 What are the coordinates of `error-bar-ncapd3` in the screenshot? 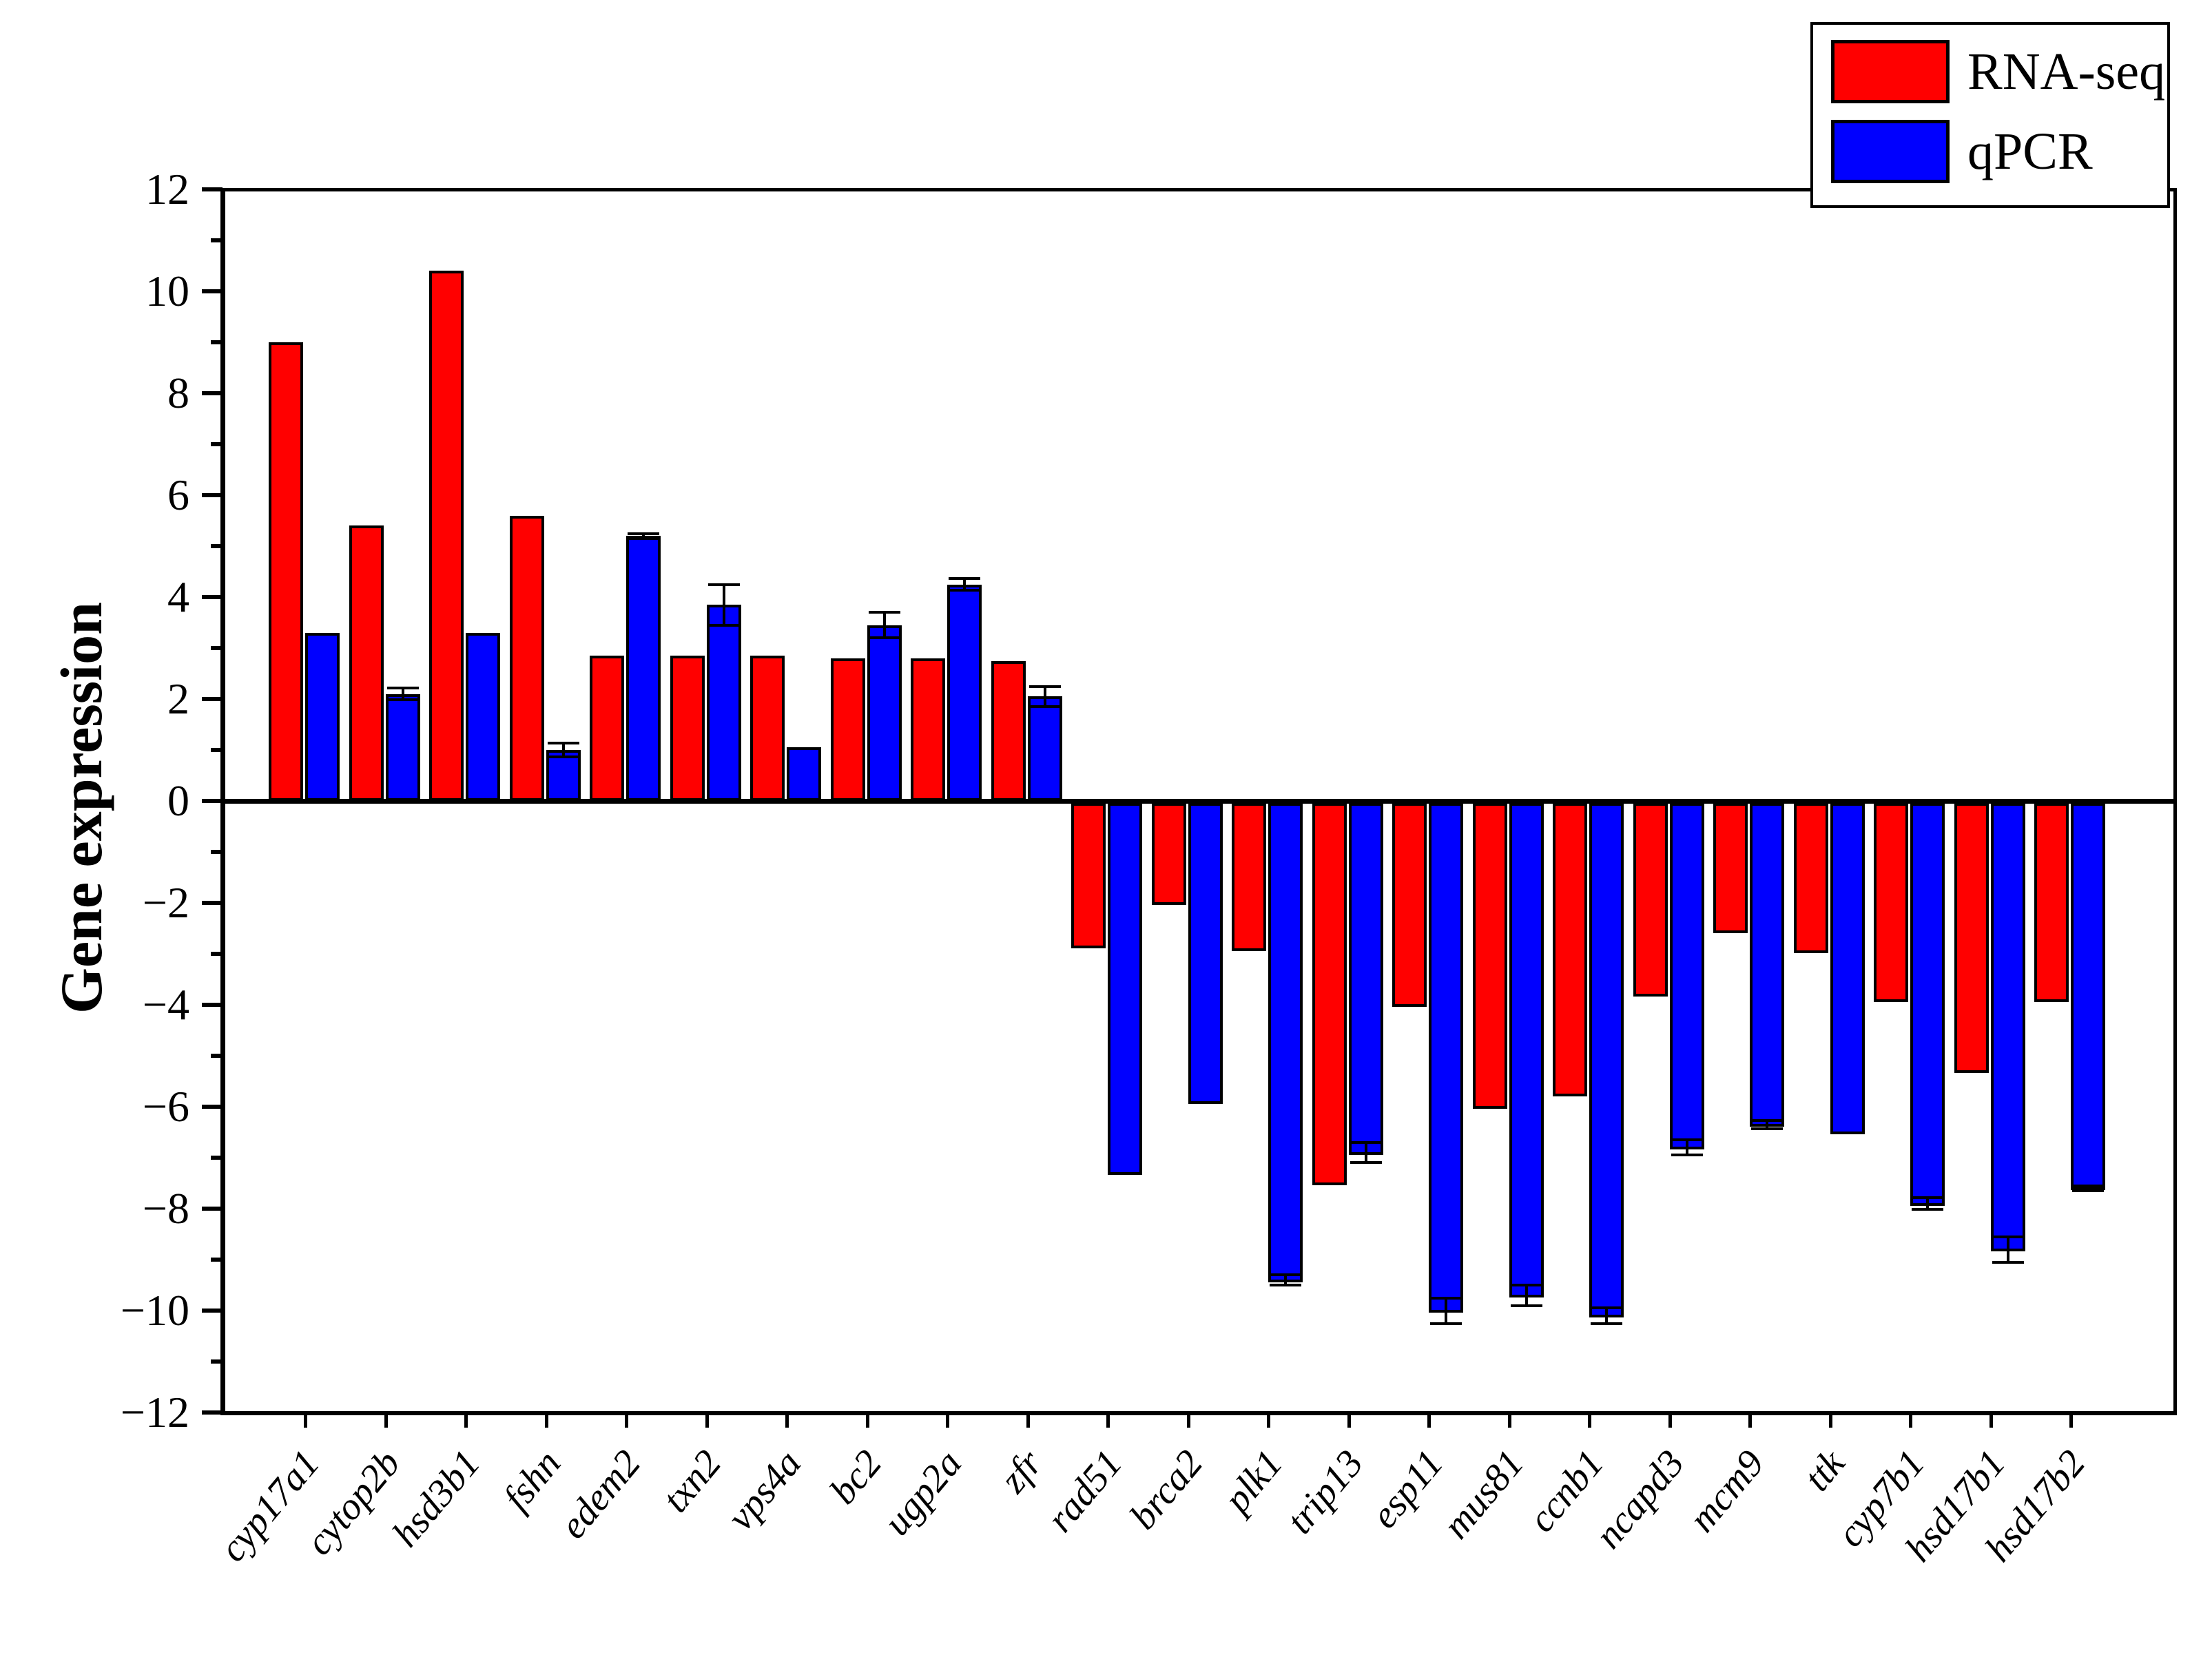 It's located at (1686, 1148).